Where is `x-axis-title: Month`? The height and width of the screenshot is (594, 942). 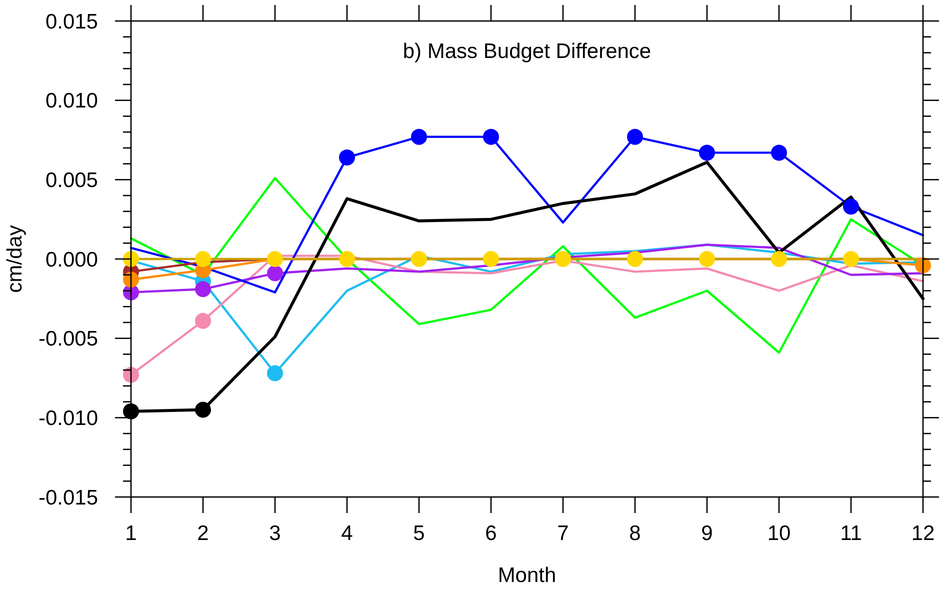 x-axis-title: Month is located at coordinates (527, 575).